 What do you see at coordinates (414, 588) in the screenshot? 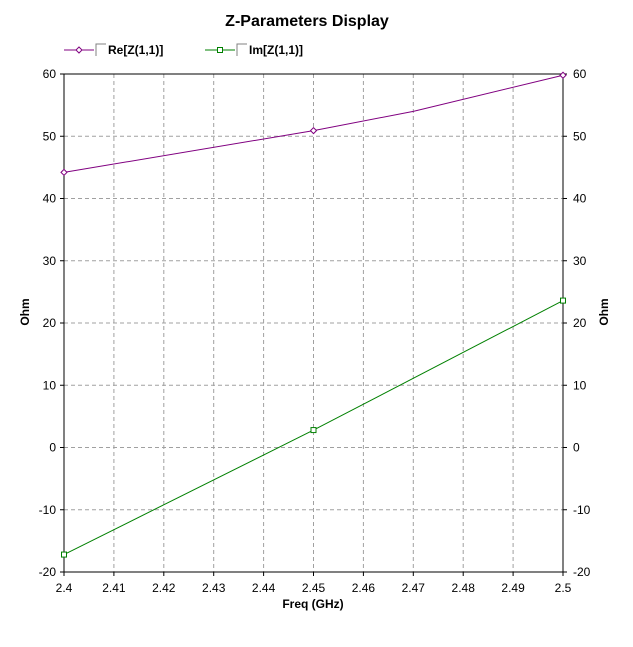
I see `x-tick-label: 2.47` at bounding box center [414, 588].